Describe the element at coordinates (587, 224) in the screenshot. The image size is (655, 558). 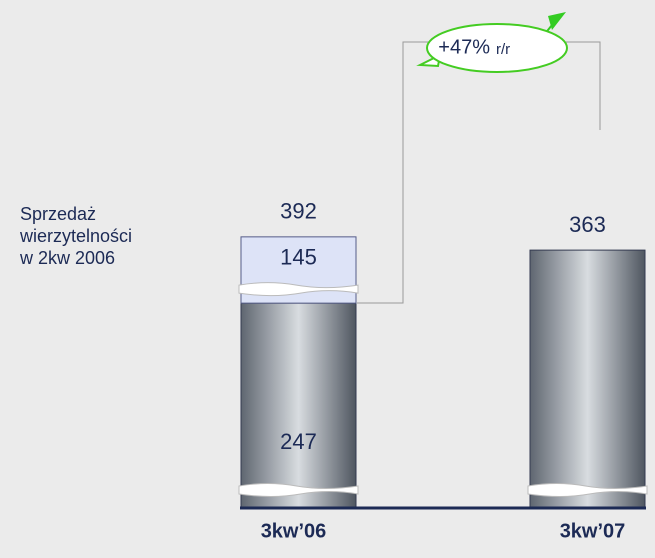
I see `total-label: 363` at that location.